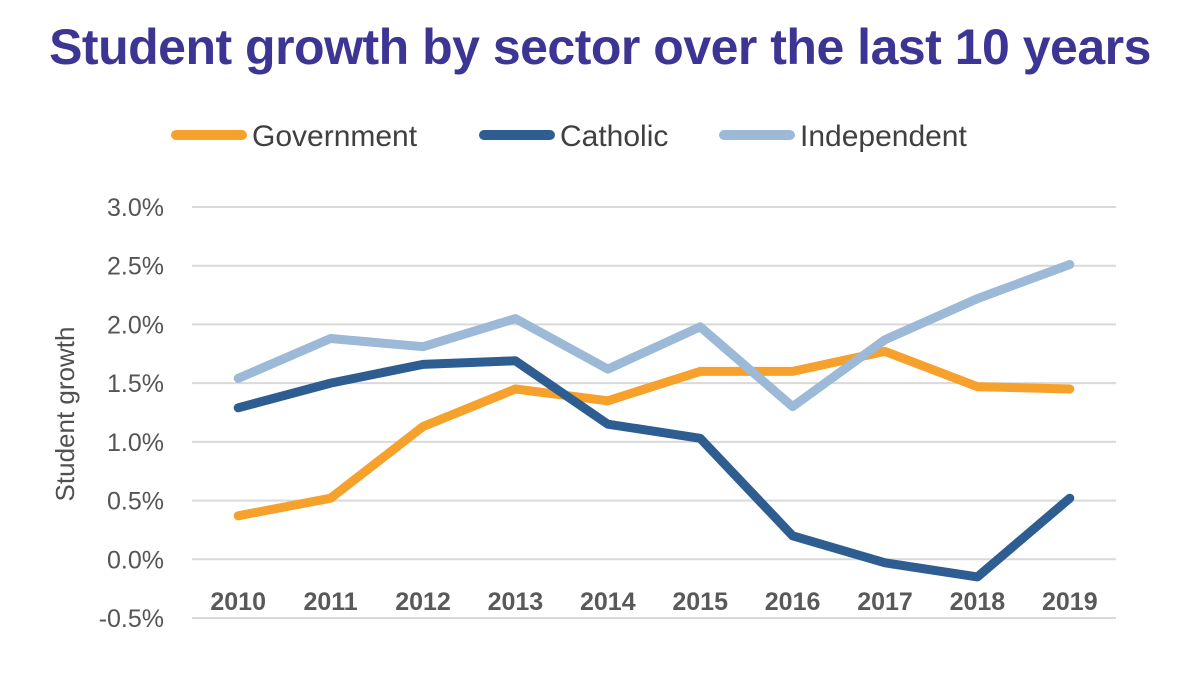 This screenshot has width=1200, height=675. What do you see at coordinates (700, 602) in the screenshot?
I see `x-tick-label: 2015` at bounding box center [700, 602].